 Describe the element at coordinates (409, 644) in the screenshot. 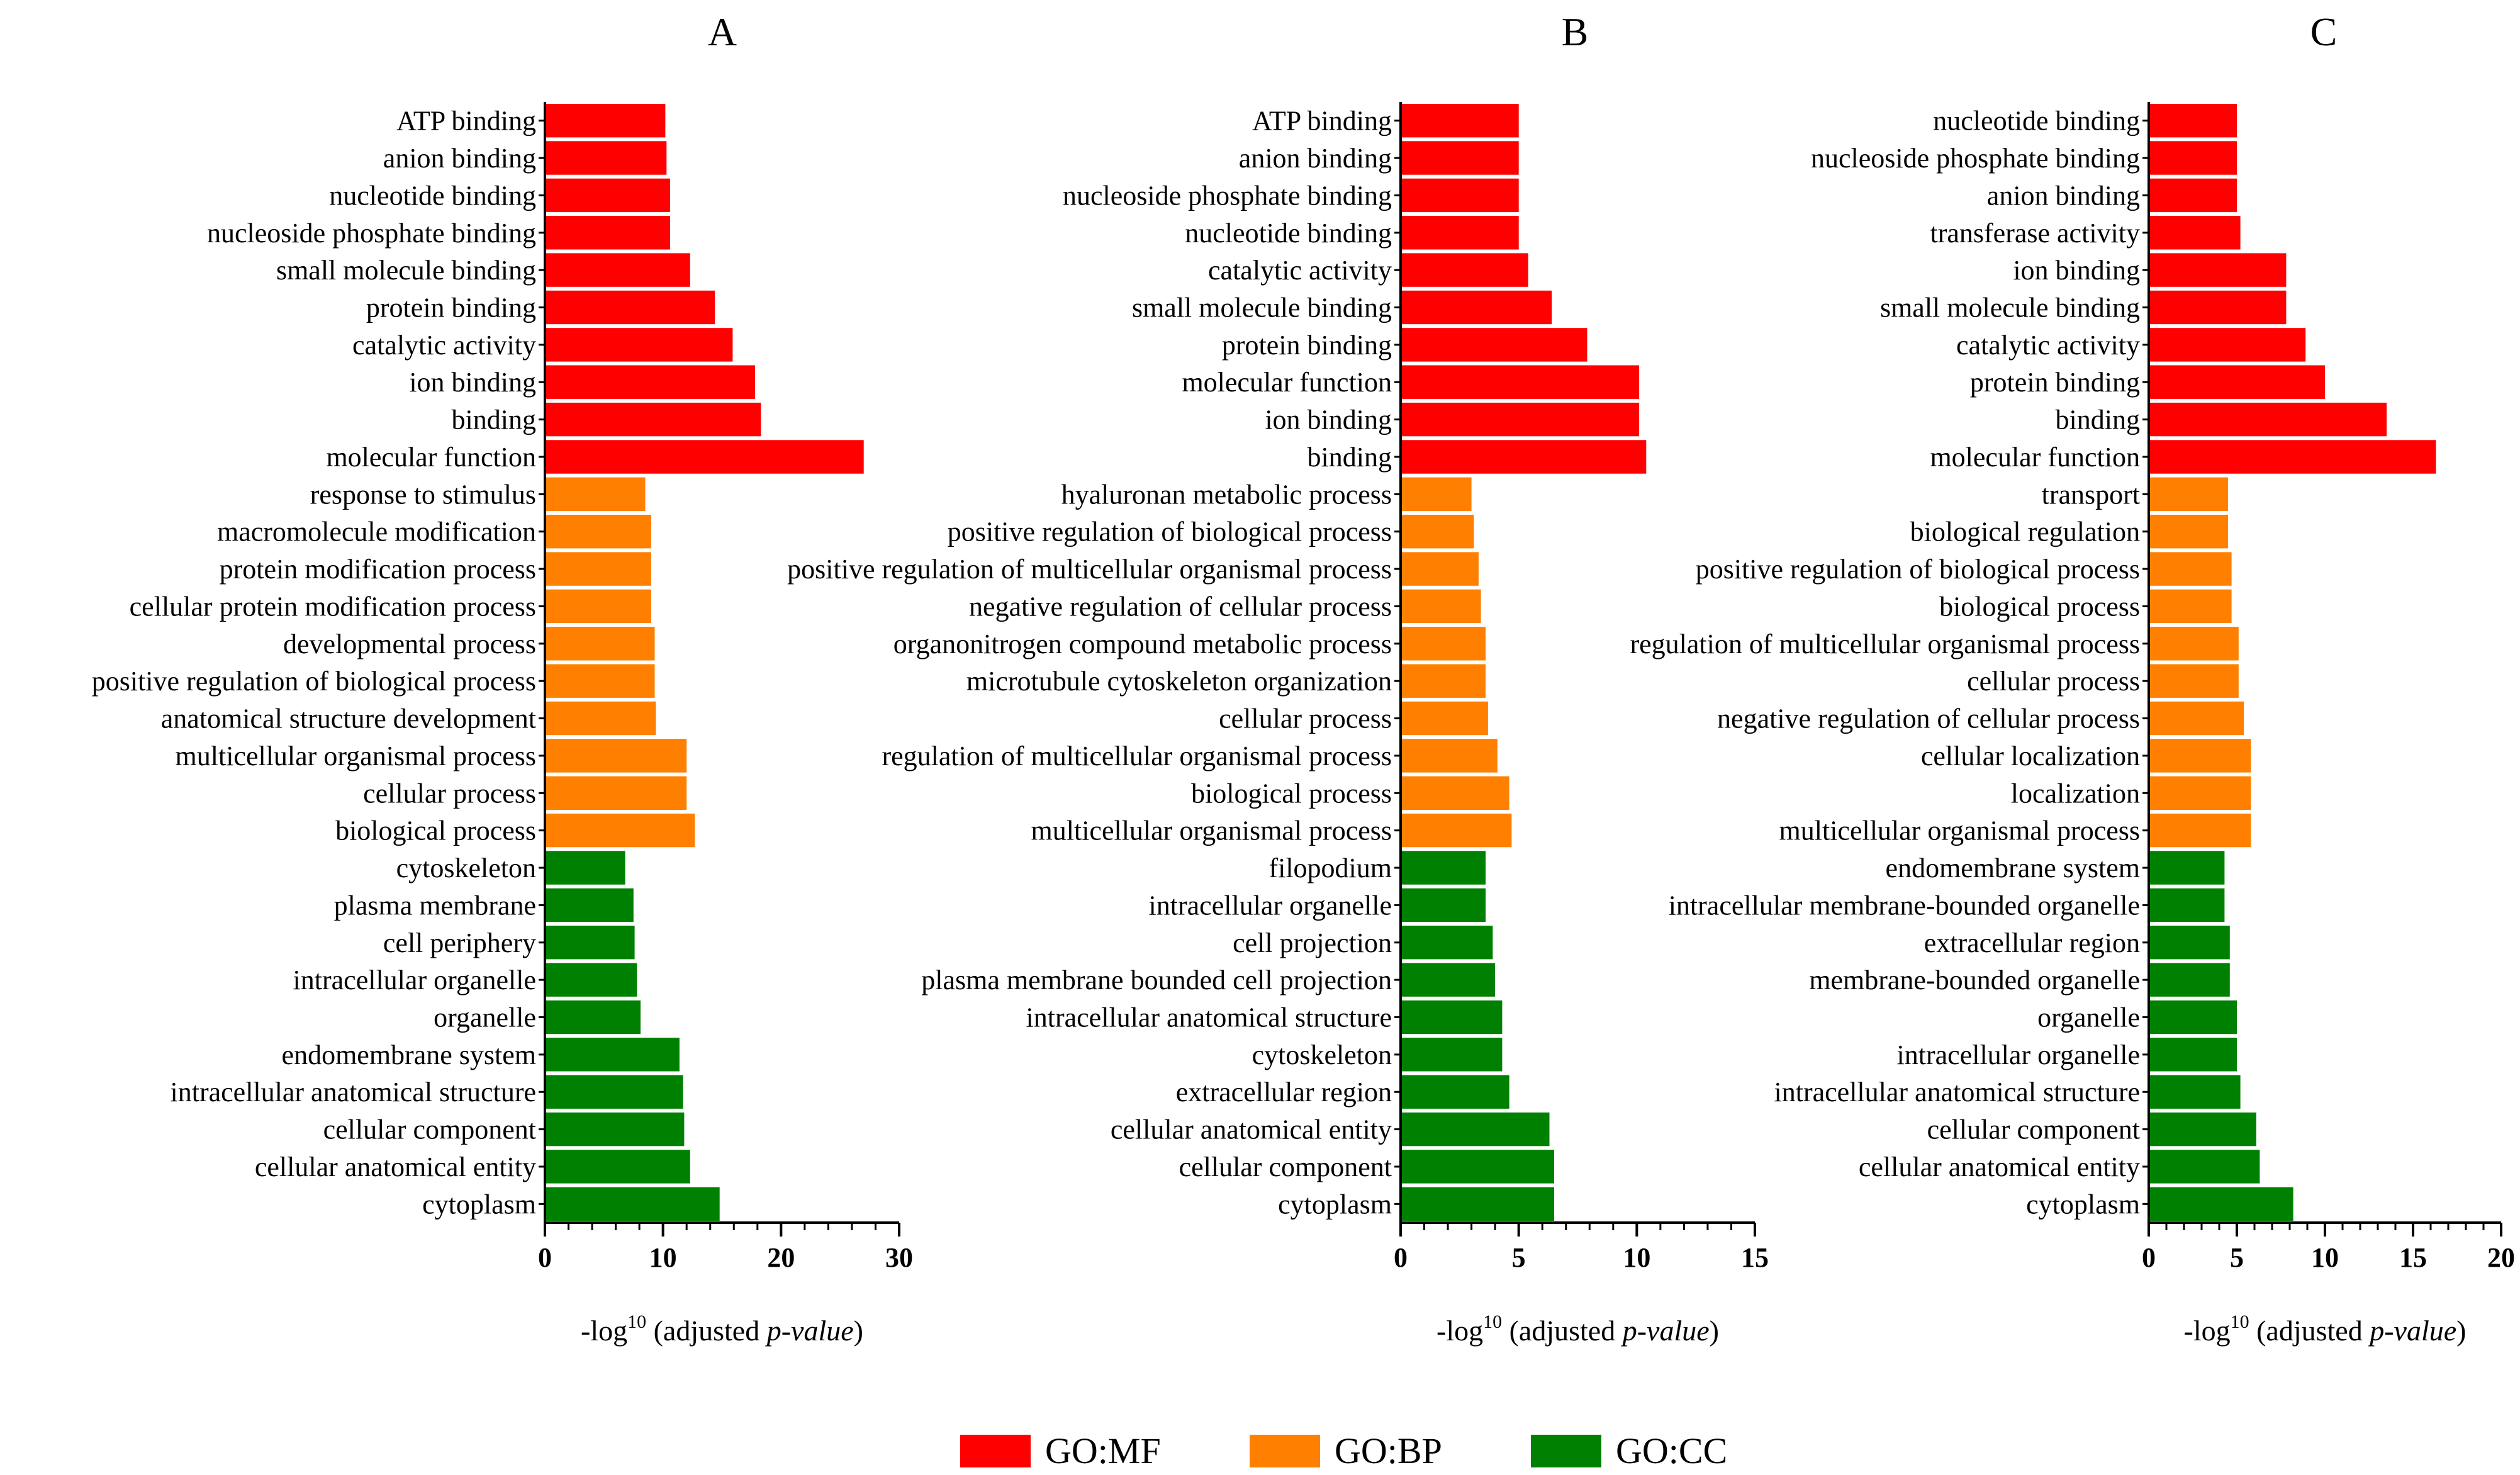

I see `category-label: developmental process` at that location.